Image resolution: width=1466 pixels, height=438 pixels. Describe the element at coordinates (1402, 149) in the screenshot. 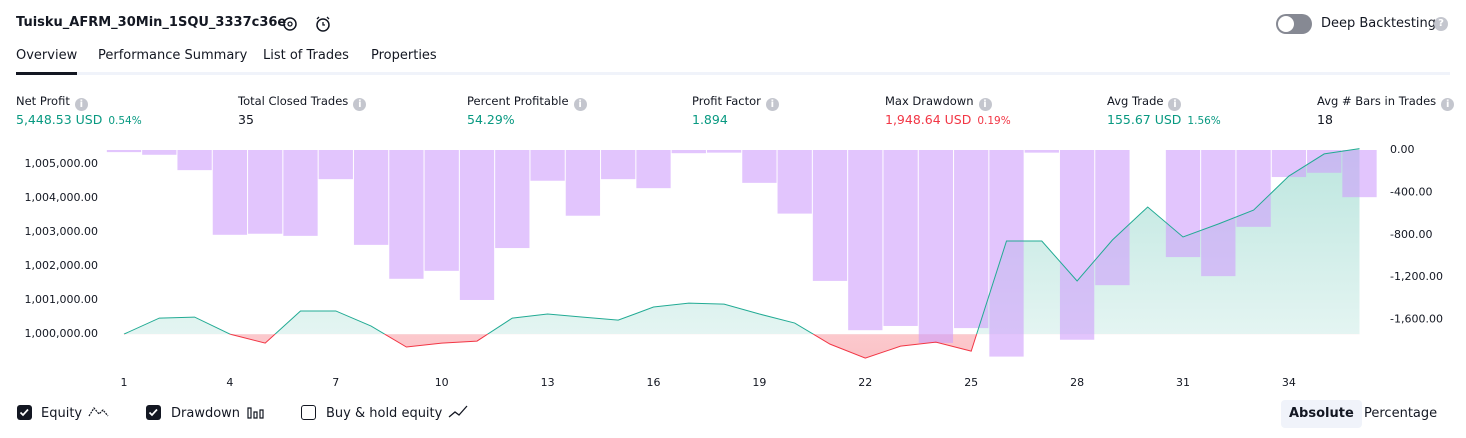

I see `y2-tick-label: 0.00` at that location.